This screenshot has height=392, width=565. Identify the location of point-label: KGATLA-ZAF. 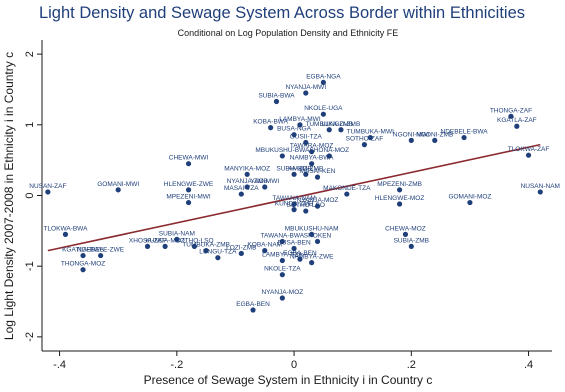
(517, 120).